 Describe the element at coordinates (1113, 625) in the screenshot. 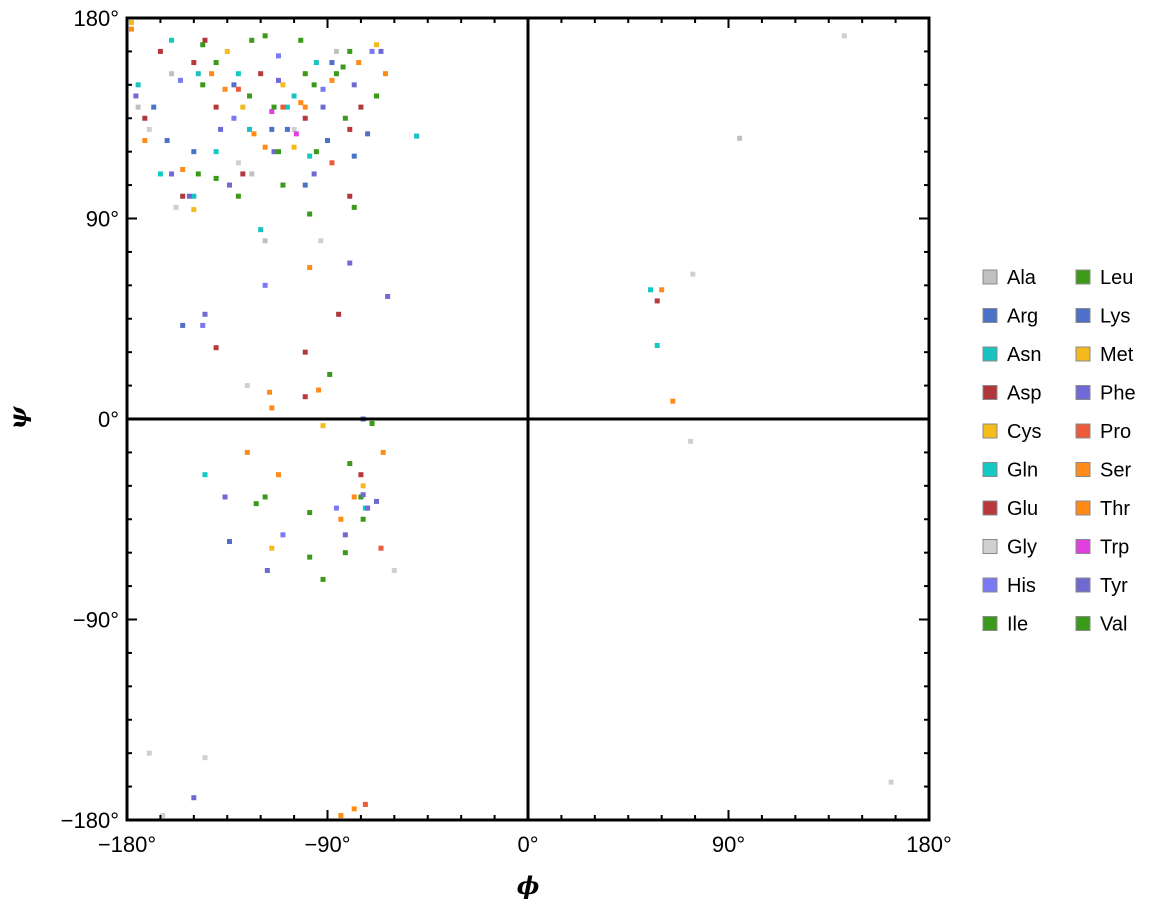

I see `legend-label: Val` at that location.